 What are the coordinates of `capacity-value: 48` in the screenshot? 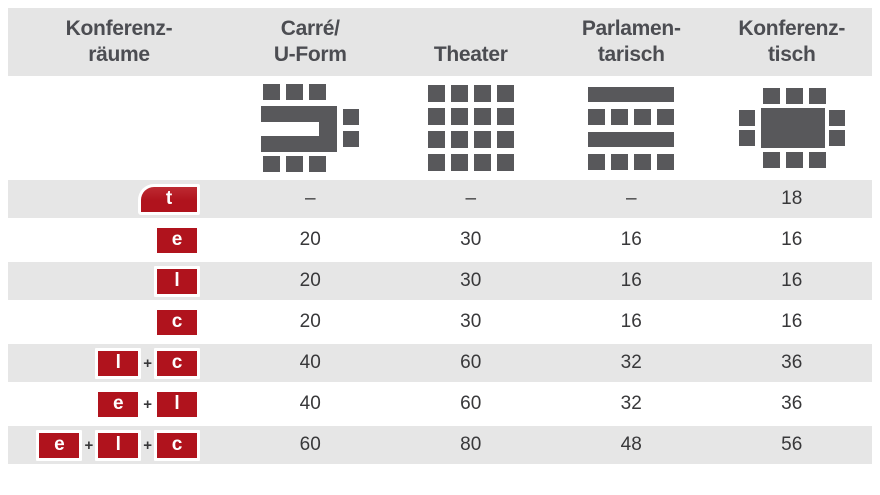 It's located at (631, 444).